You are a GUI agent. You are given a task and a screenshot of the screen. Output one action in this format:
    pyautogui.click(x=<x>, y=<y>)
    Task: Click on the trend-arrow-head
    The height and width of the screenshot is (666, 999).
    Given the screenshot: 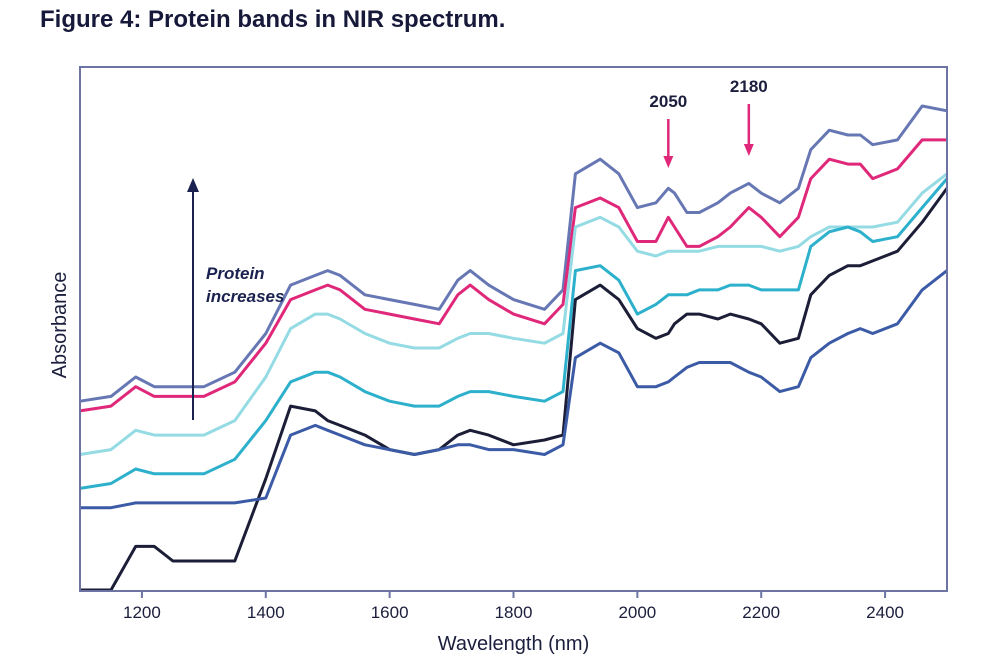 What is the action you would take?
    pyautogui.click(x=193, y=185)
    